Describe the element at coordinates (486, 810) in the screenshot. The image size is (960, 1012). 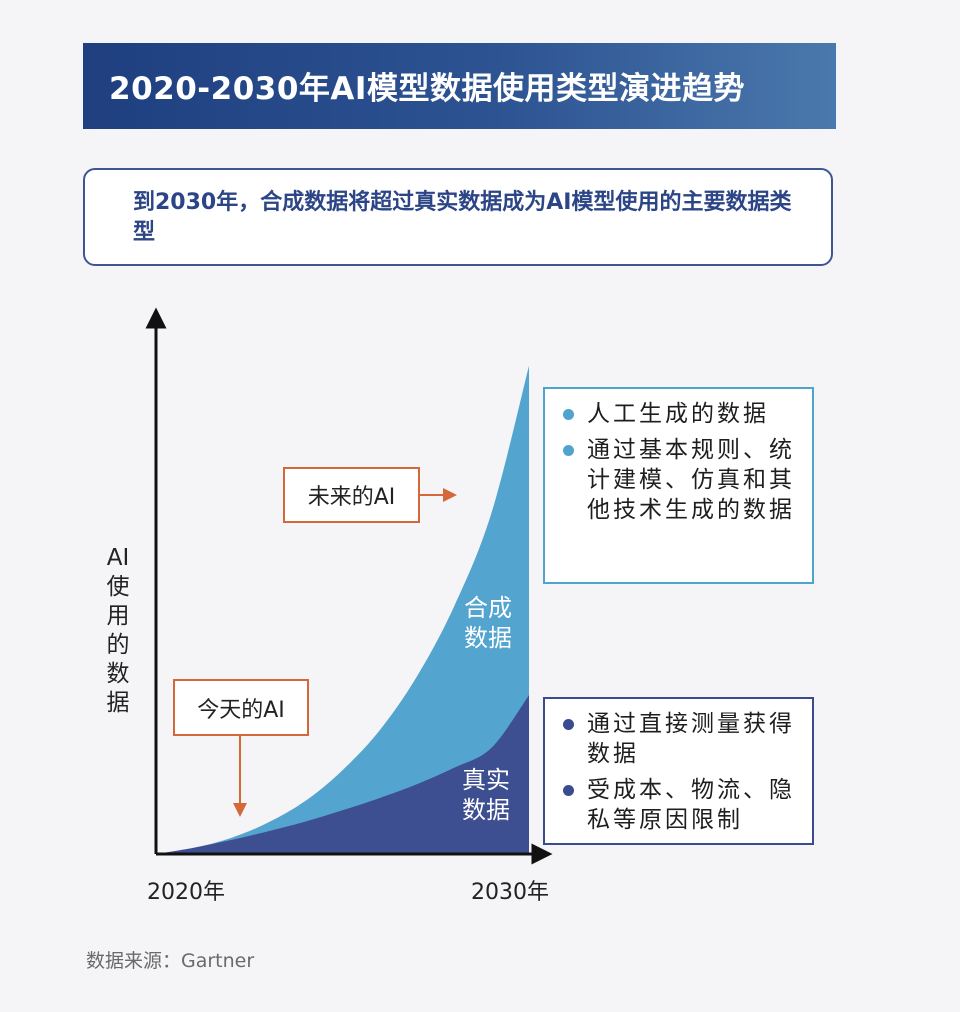
I see `real-area-label-line: 数据` at that location.